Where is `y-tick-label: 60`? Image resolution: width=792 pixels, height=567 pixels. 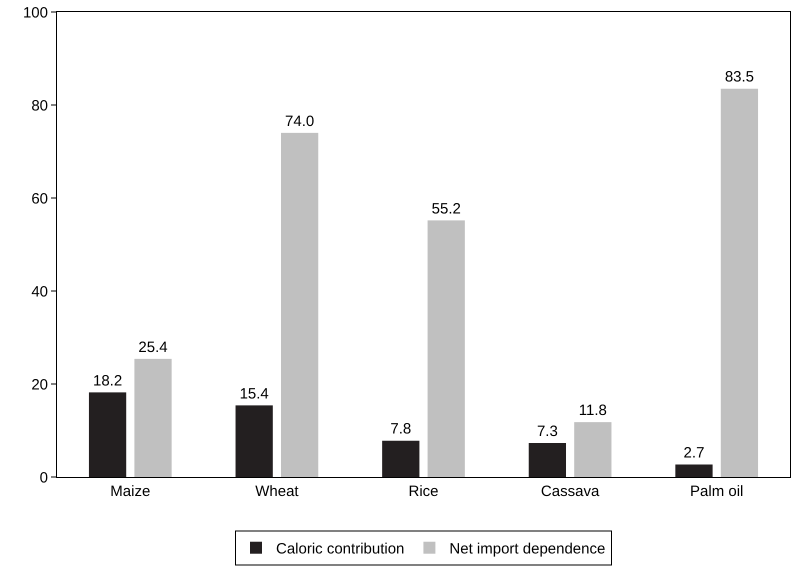
y-tick-label: 60 is located at coordinates (39, 199).